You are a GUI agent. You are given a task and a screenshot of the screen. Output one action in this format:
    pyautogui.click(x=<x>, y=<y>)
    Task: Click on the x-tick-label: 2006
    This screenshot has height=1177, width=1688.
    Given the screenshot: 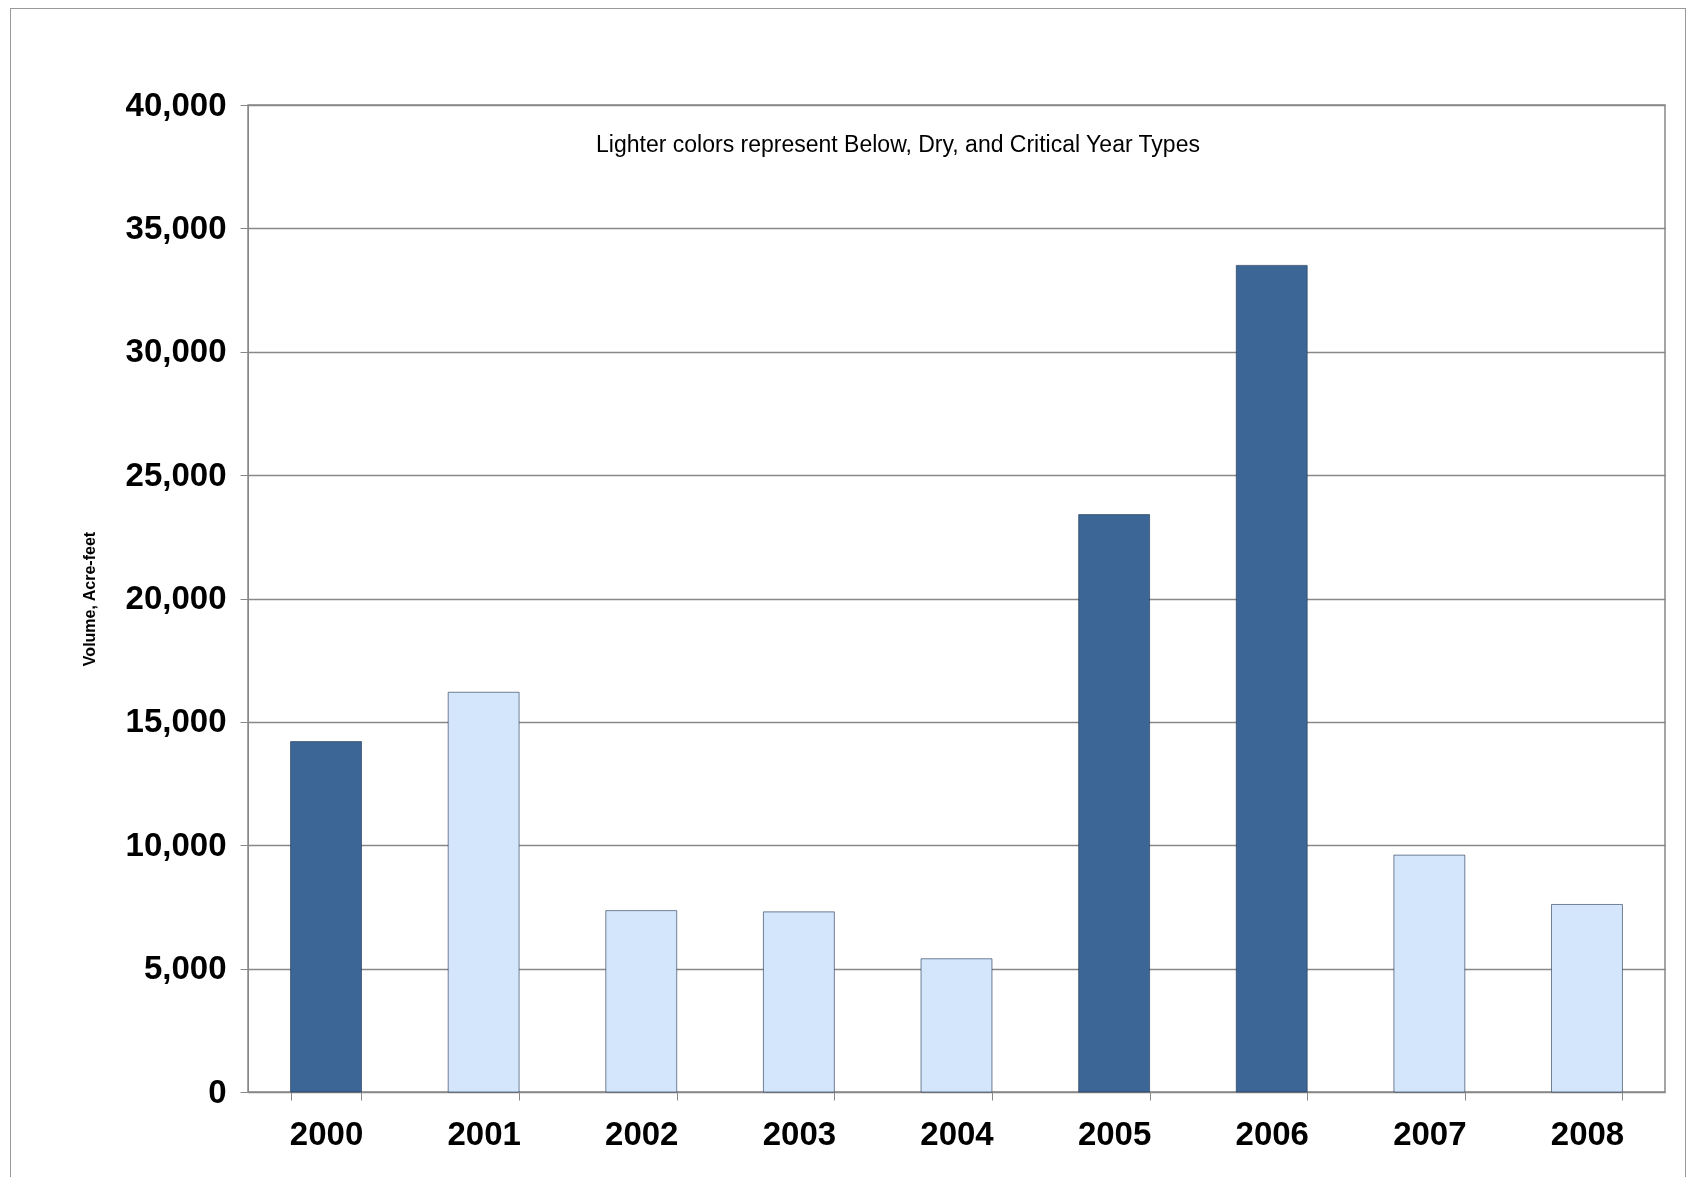 What is the action you would take?
    pyautogui.click(x=1272, y=1133)
    